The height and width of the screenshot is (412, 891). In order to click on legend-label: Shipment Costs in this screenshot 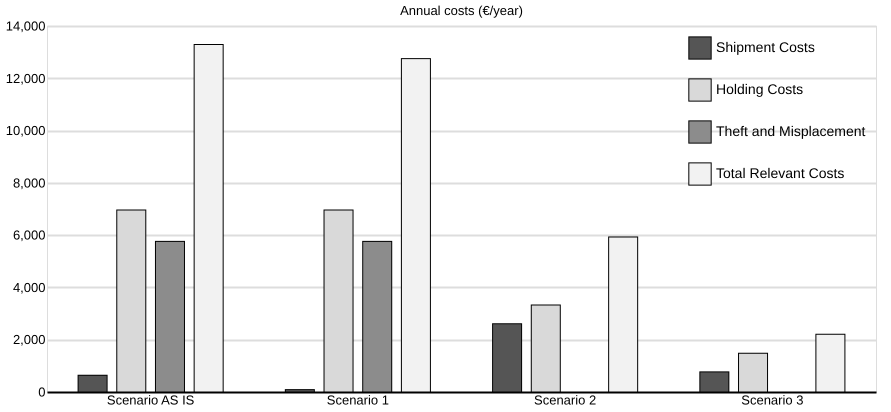, I will do `click(765, 47)`.